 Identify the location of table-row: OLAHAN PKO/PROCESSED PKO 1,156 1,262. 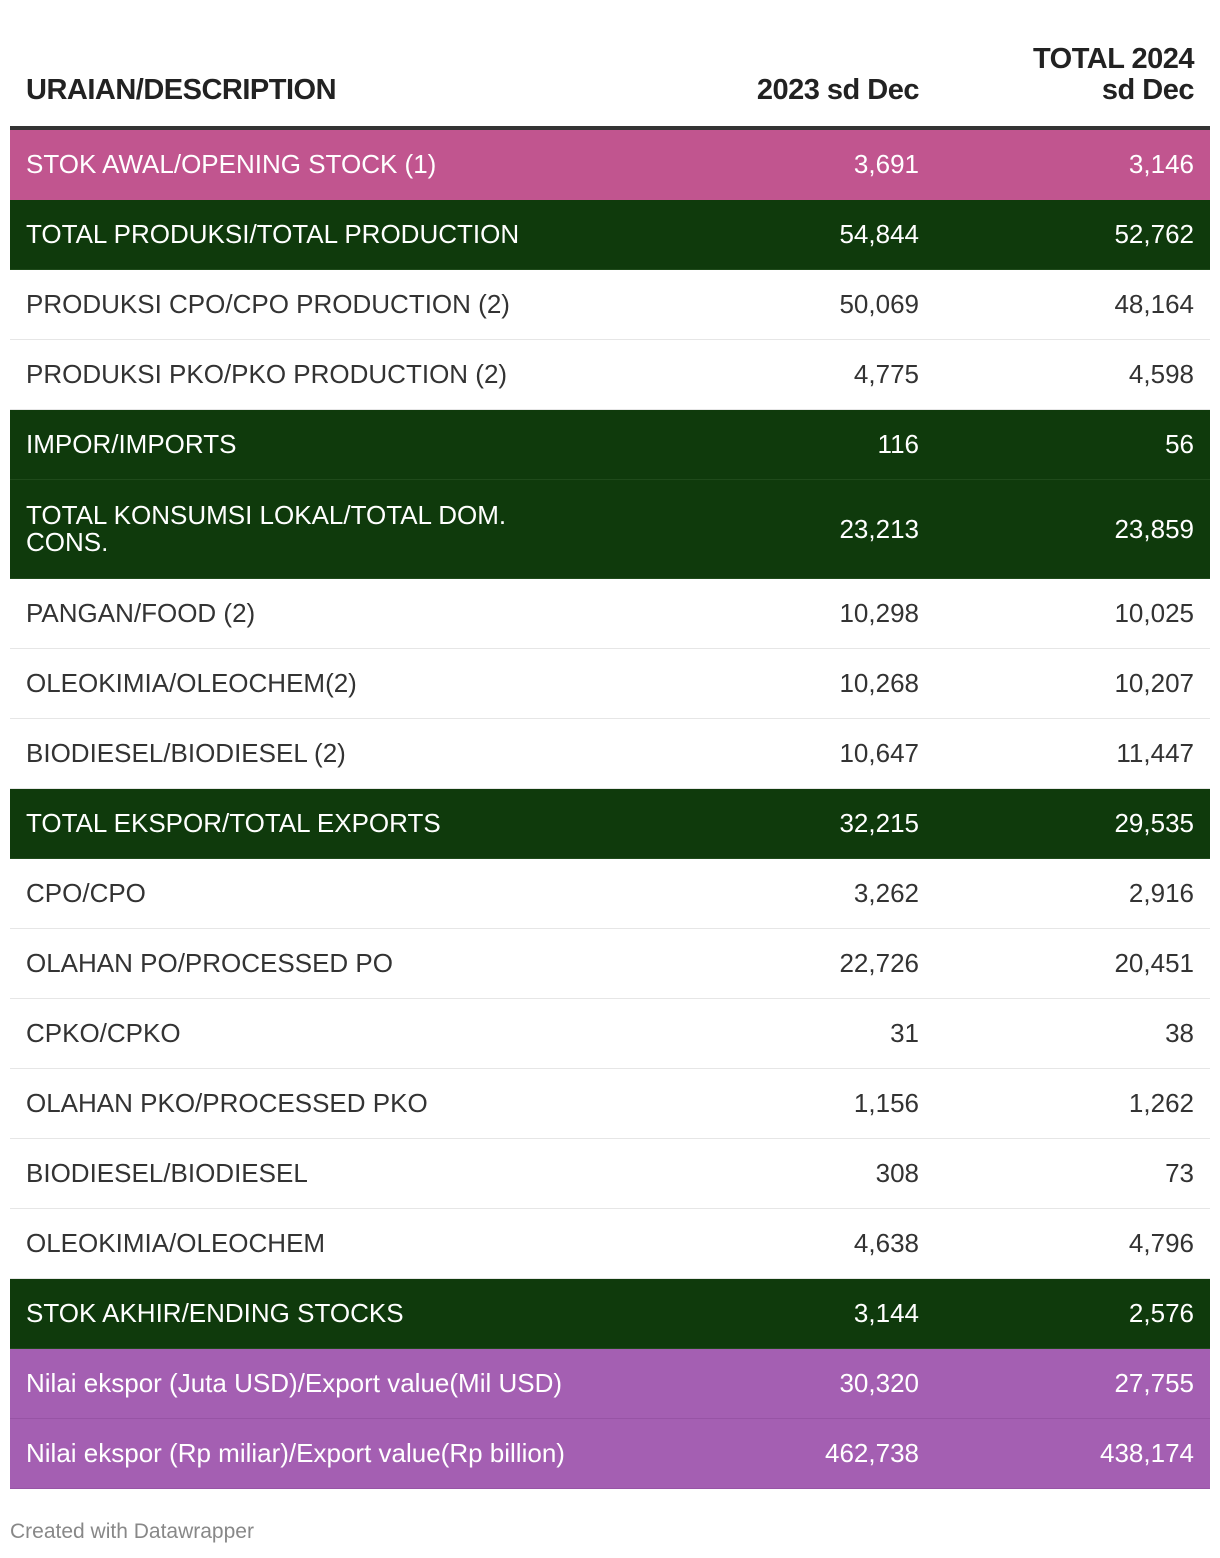
(610, 1103).